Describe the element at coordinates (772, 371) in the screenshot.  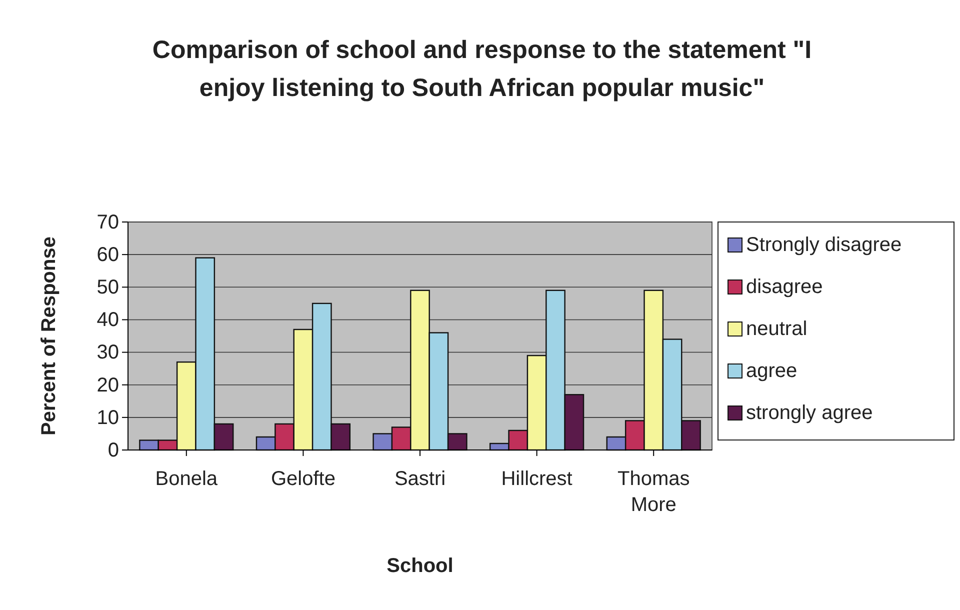
I see `legend-label: agree` at that location.